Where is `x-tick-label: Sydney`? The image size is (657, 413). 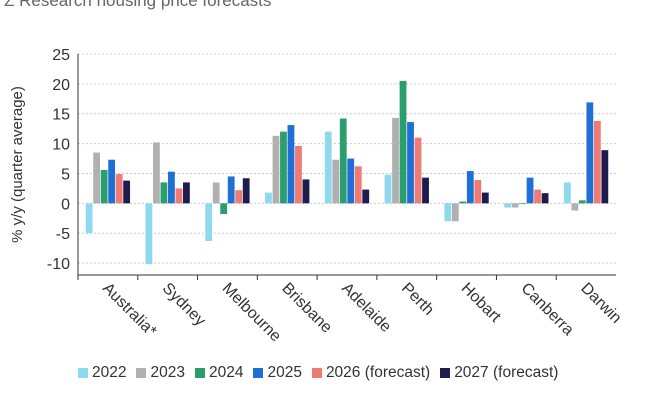 x-tick-label: Sydney is located at coordinates (184, 305).